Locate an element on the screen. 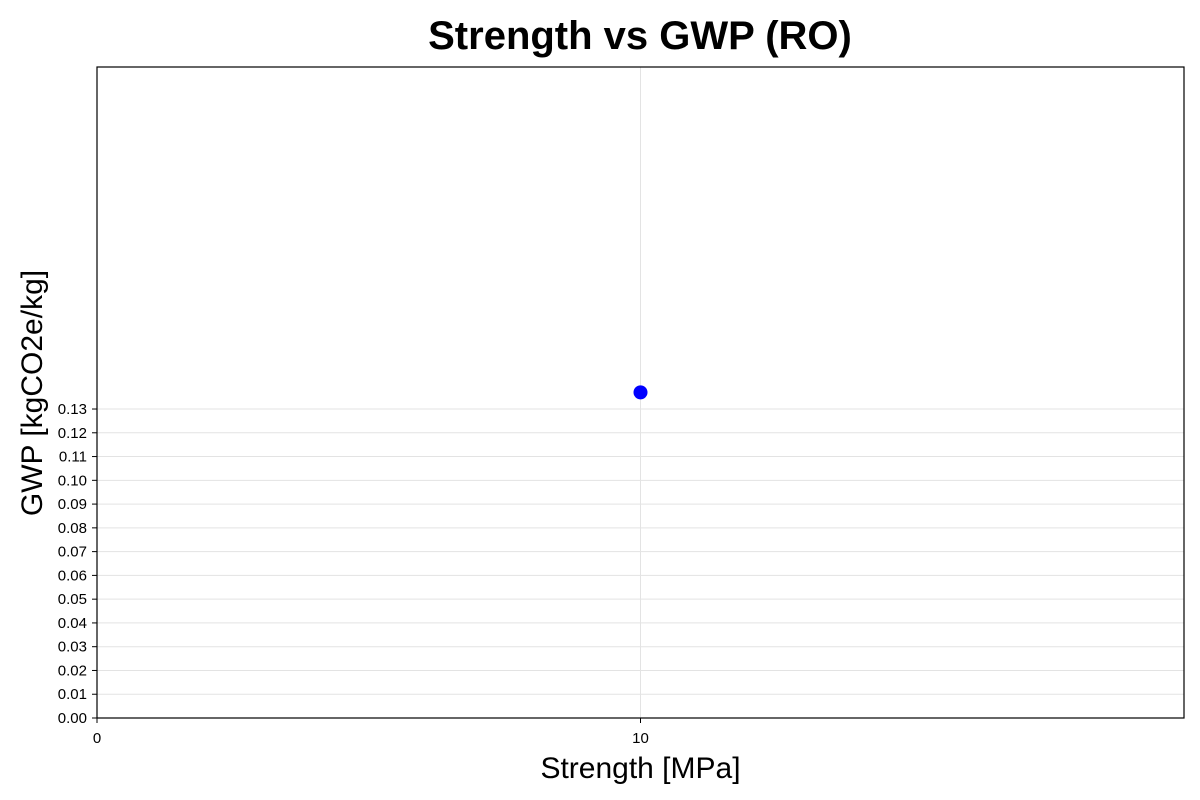  y-tick-label: 0.13 is located at coordinates (72, 409).